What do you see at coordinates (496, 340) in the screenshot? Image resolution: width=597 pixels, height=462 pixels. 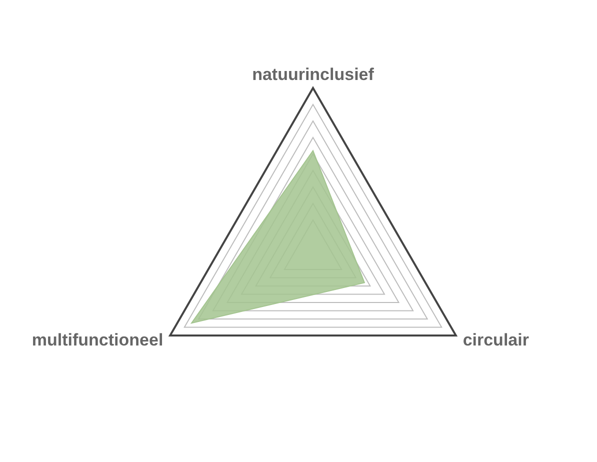 I see `spoke-label: circulair` at bounding box center [496, 340].